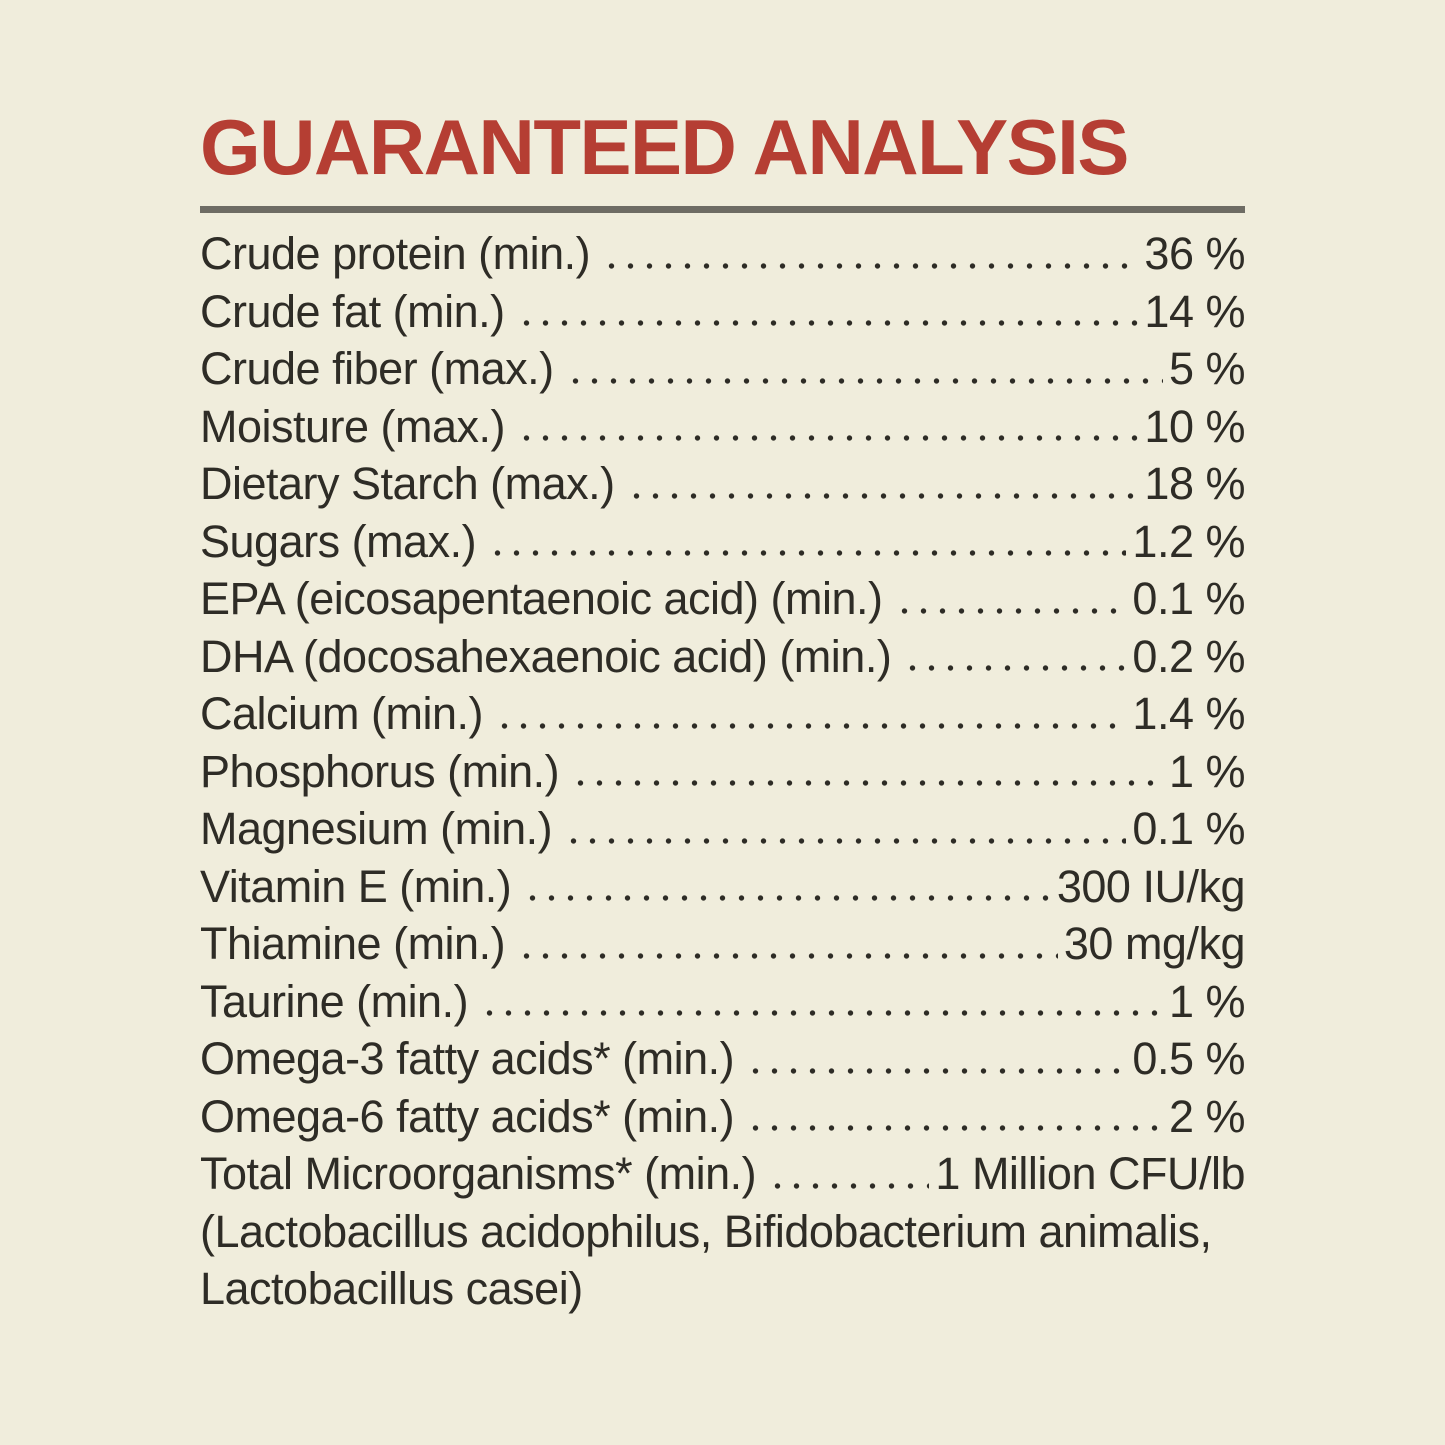 Image resolution: width=1445 pixels, height=1445 pixels. I want to click on analysis-row: Calcium (min.) 1.4 %, so click(722, 714).